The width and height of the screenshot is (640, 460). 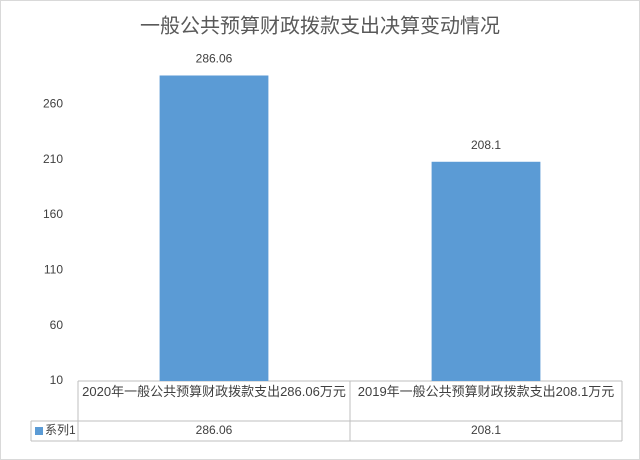 I want to click on table-value: 286.06, so click(x=214, y=430).